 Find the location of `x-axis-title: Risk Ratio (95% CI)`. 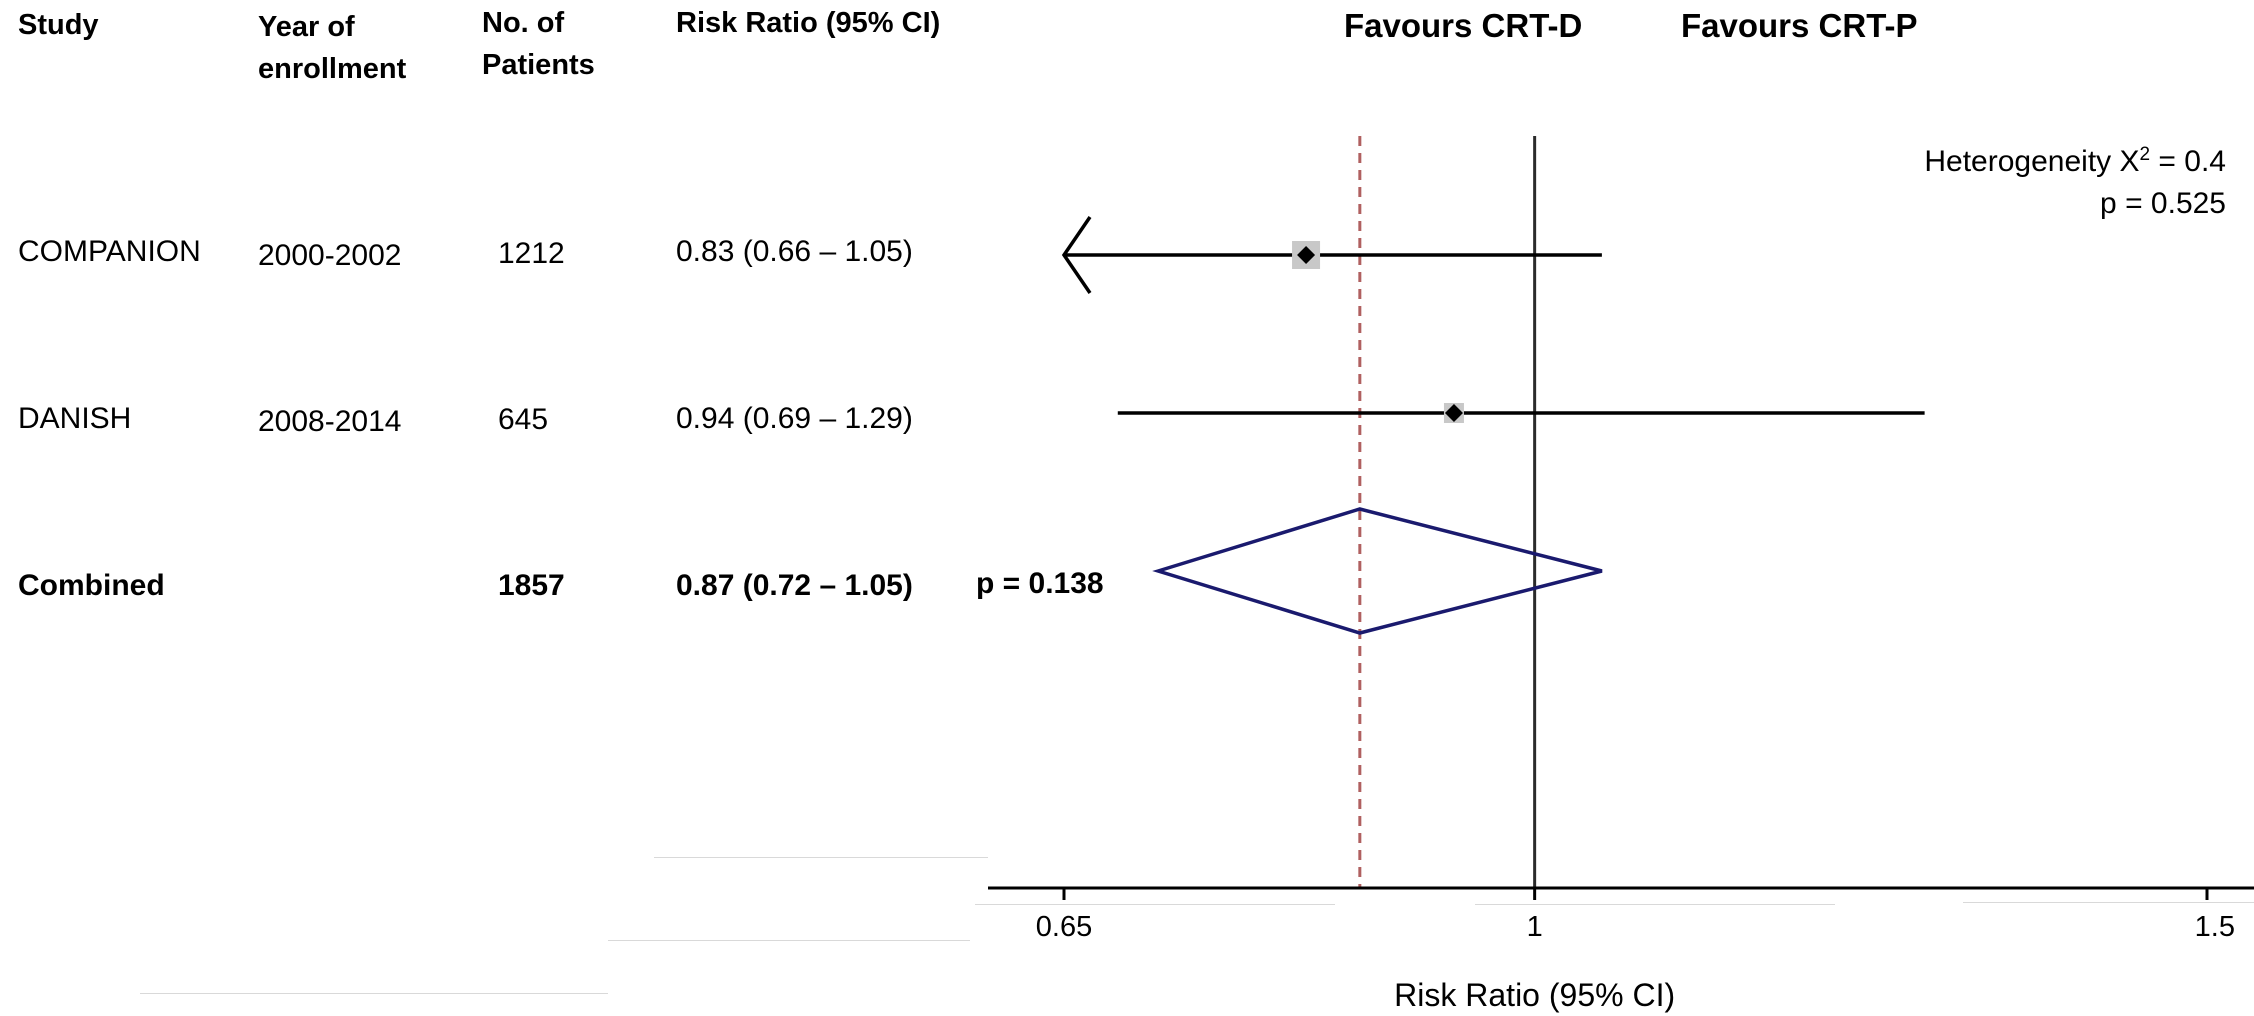

x-axis-title: Risk Ratio (95% CI) is located at coordinates (1534, 995).